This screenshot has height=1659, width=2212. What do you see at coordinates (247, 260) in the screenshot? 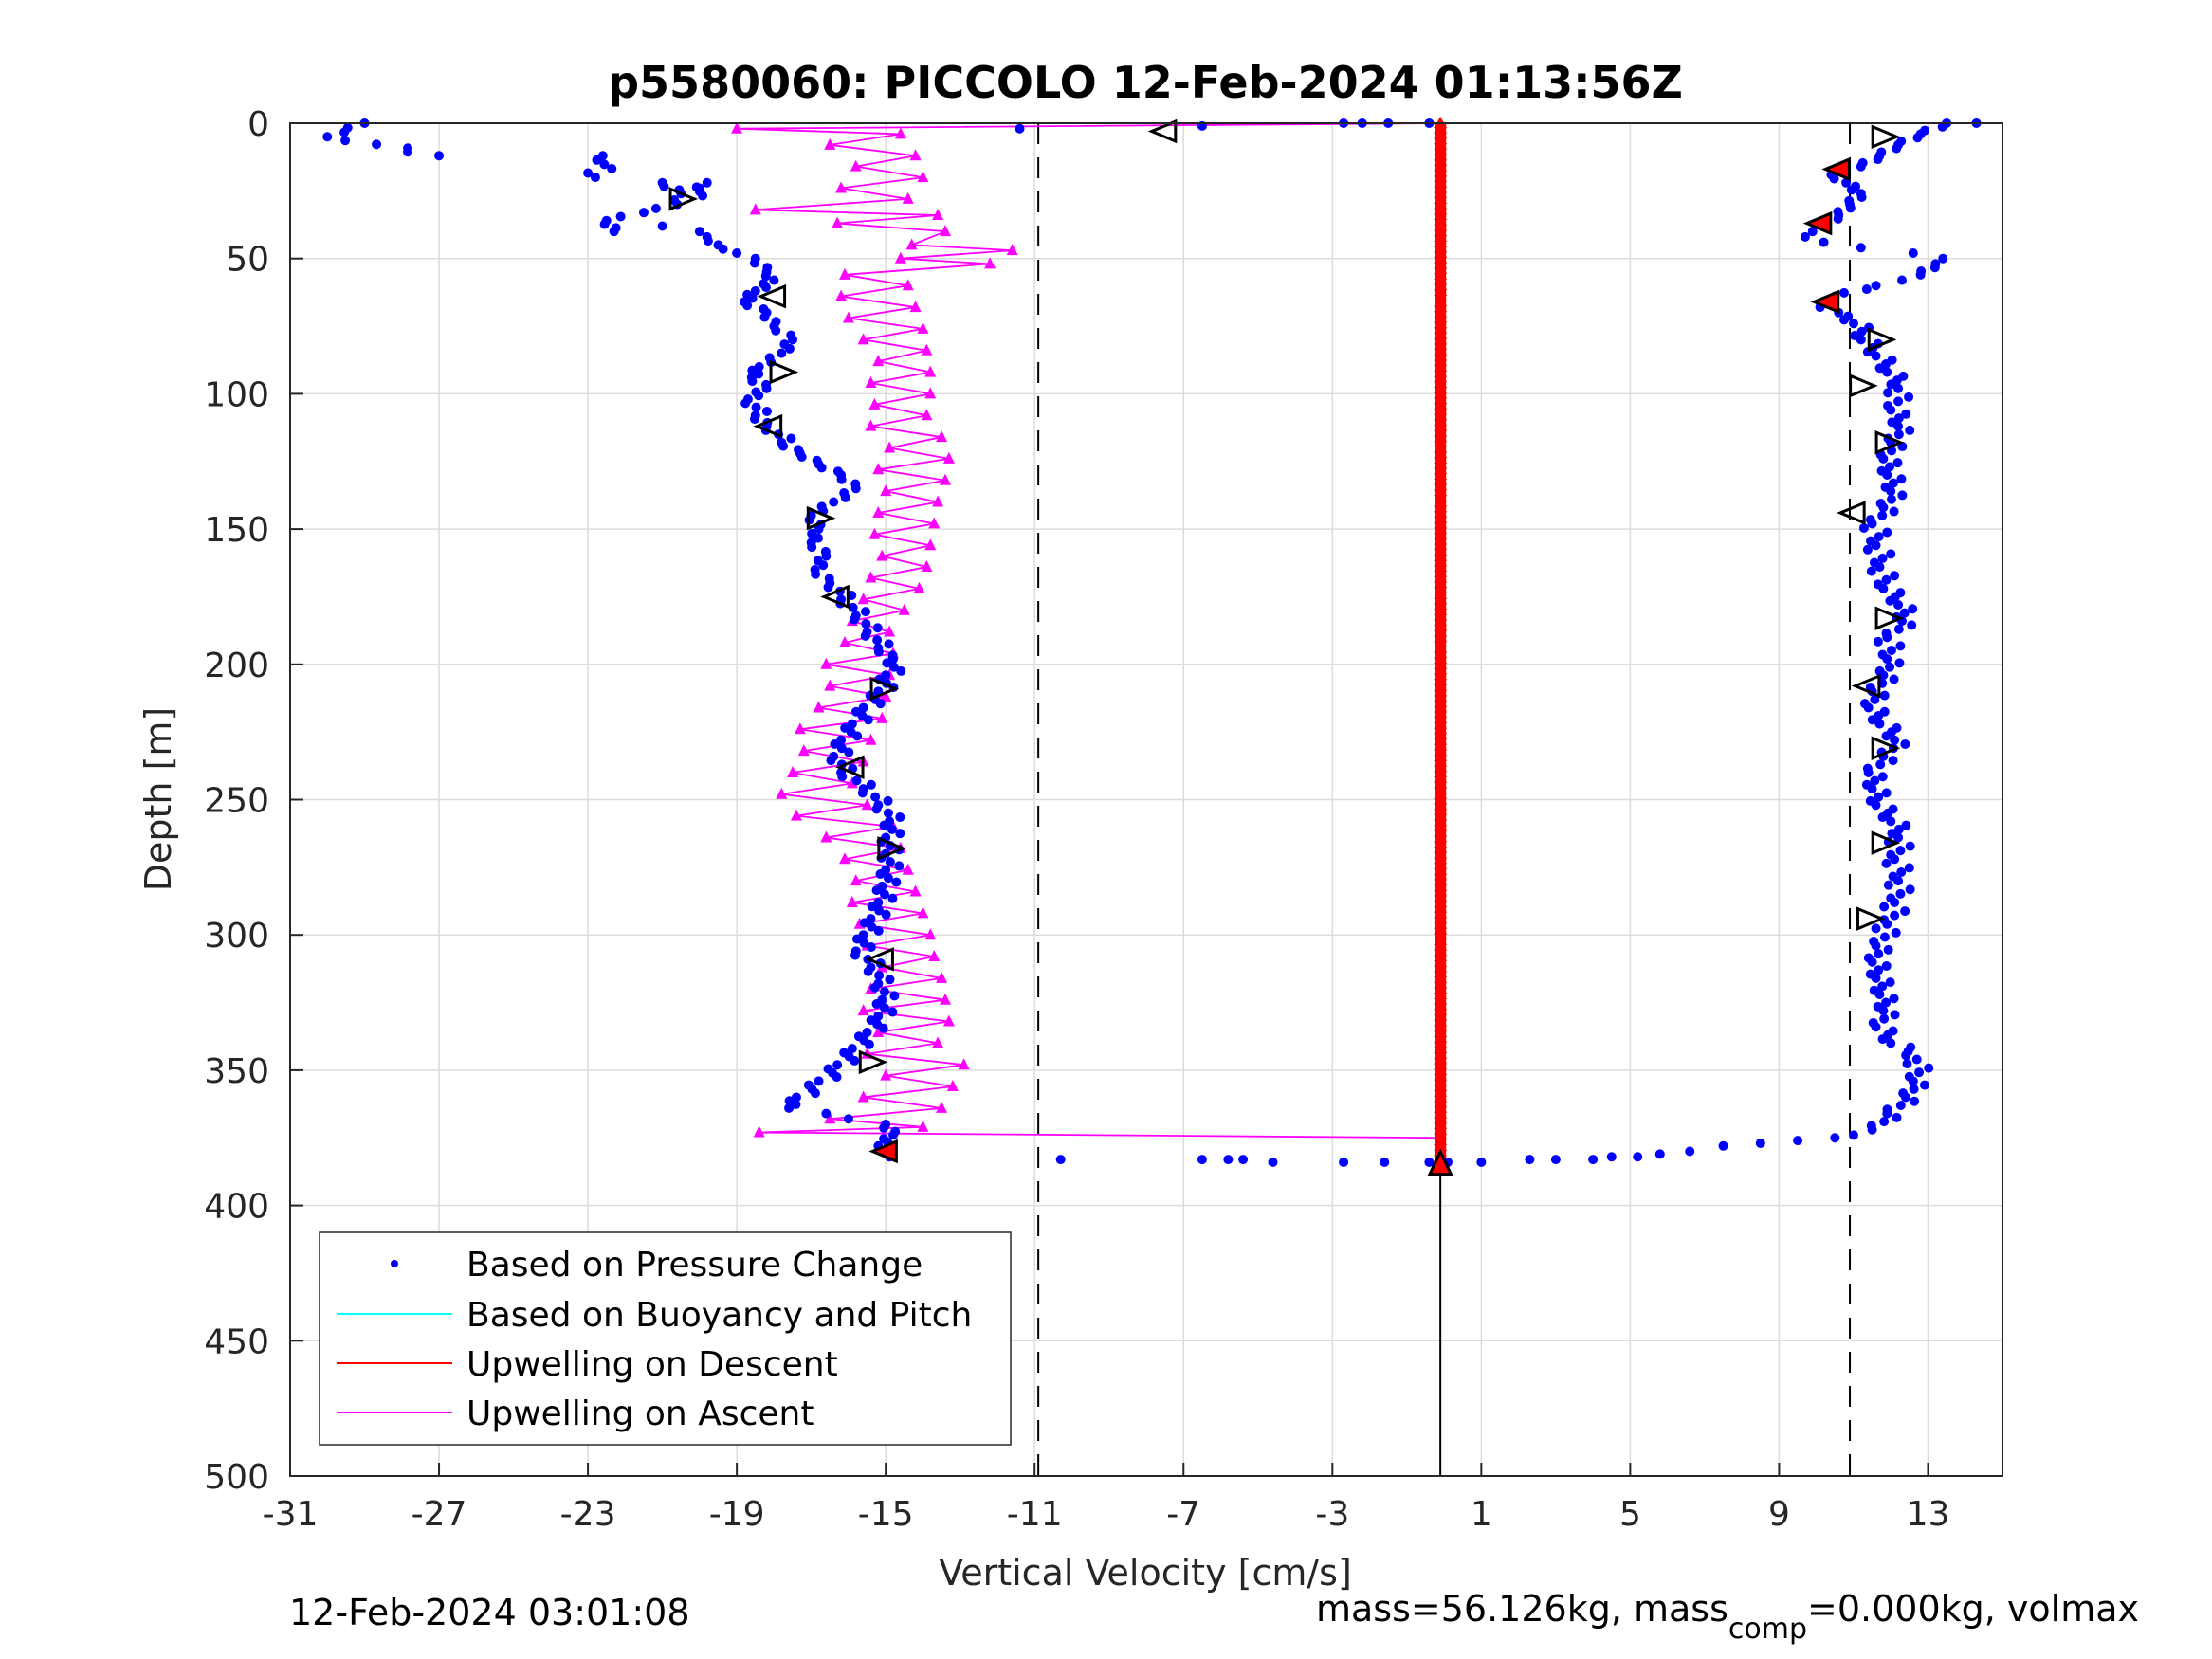
I see `y-tick-label: 50` at bounding box center [247, 260].